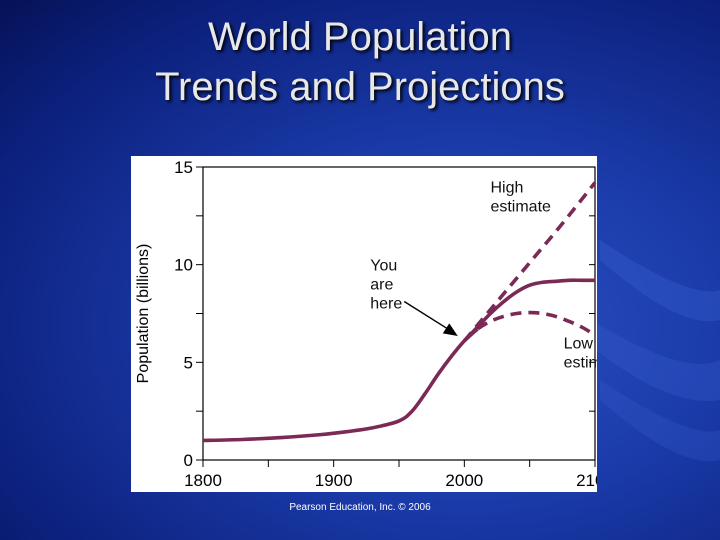 This screenshot has height=540, width=720. What do you see at coordinates (529, 262) in the screenshot?
I see `high-estimate-series-line` at bounding box center [529, 262].